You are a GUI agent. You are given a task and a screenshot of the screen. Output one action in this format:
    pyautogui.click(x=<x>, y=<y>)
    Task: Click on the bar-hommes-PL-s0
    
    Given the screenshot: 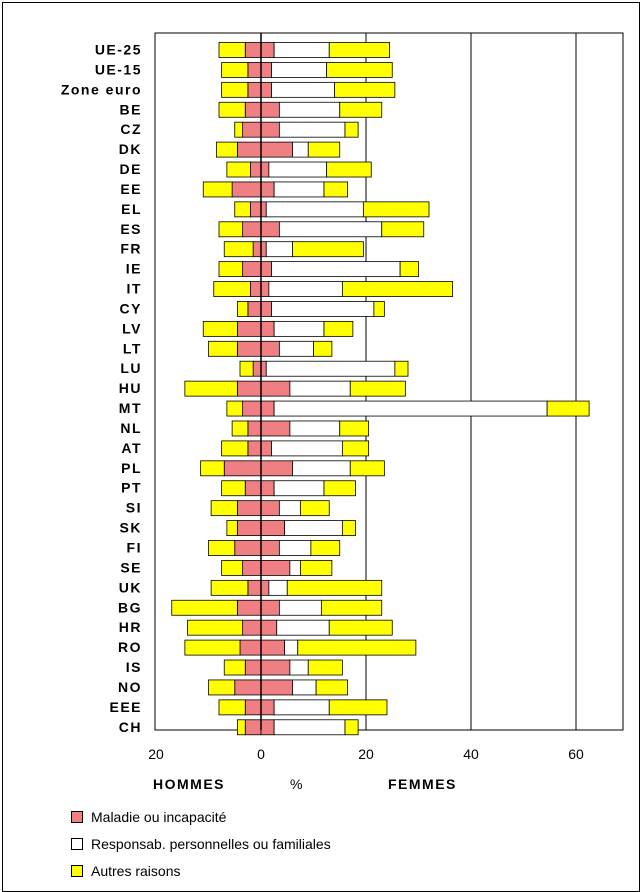 What is the action you would take?
    pyautogui.click(x=242, y=468)
    